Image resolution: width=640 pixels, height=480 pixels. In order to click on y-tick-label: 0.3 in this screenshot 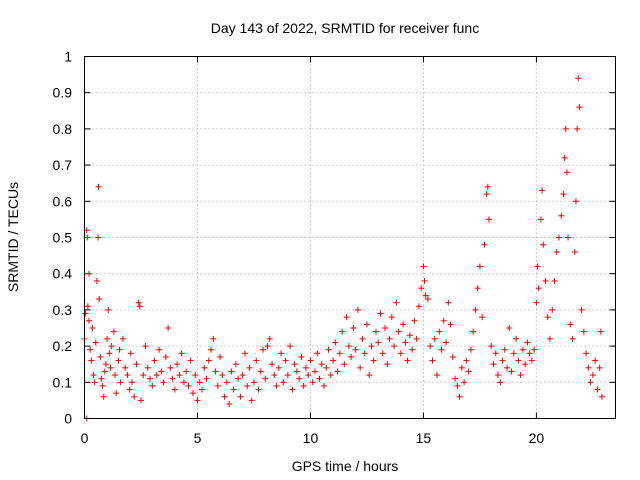, I will do `click(63, 310)`.